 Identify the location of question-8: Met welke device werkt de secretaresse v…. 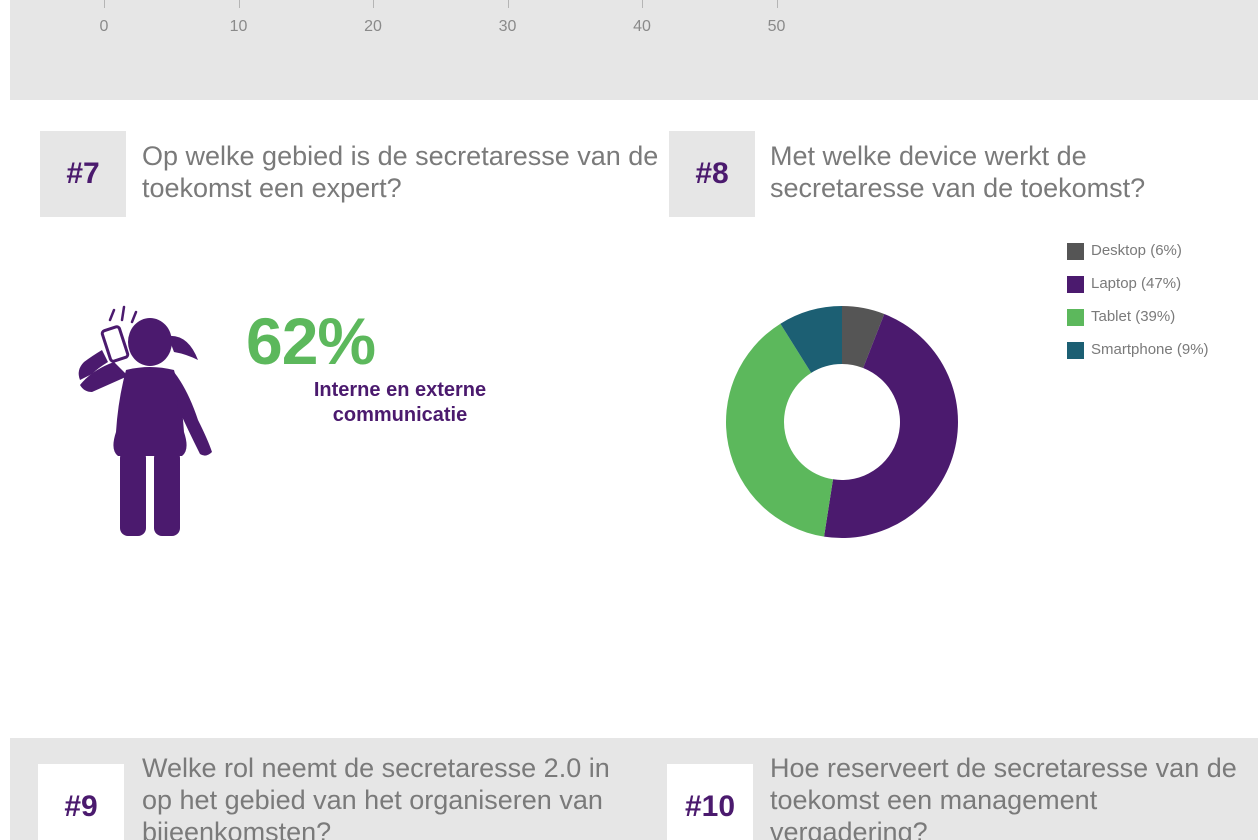
(958, 172).